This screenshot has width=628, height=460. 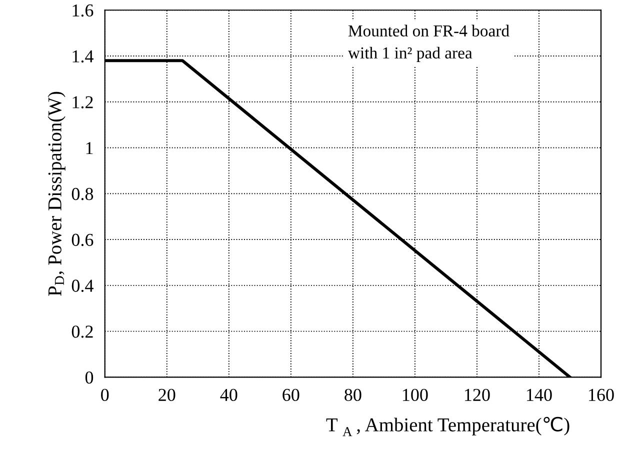 What do you see at coordinates (89, 377) in the screenshot?
I see `y-tick-label: 0` at bounding box center [89, 377].